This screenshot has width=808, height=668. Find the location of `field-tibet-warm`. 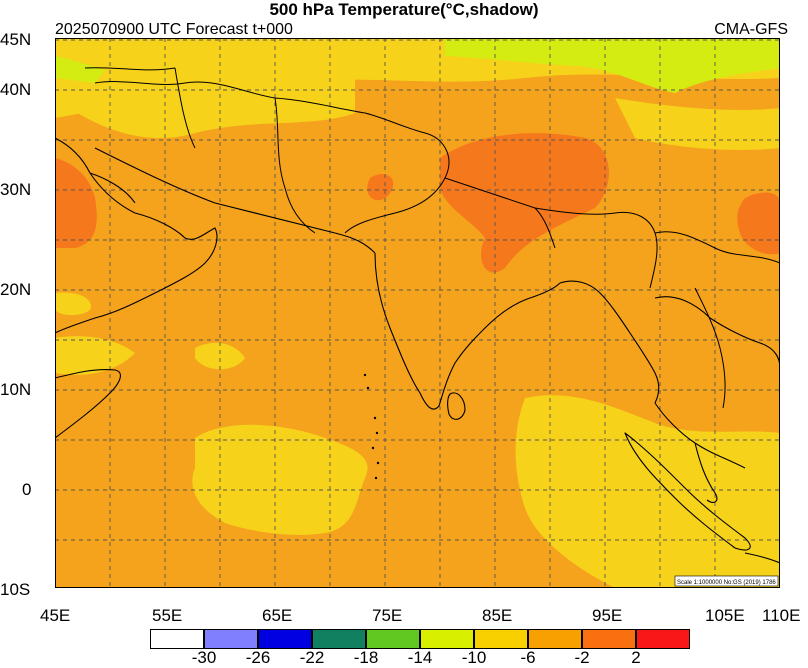

field-tibet-warm is located at coordinates (524, 203).